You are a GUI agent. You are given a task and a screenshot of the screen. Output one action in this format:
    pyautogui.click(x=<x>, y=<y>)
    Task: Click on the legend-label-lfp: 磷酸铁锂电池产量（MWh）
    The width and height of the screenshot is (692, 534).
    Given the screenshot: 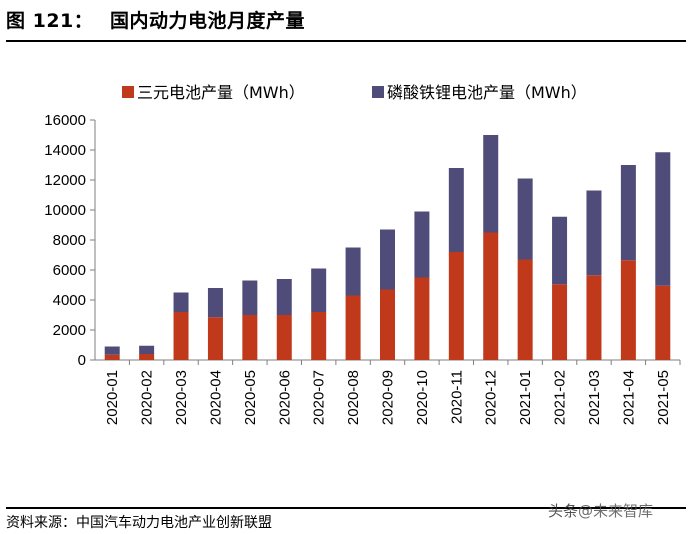 What is the action you would take?
    pyautogui.click(x=487, y=92)
    